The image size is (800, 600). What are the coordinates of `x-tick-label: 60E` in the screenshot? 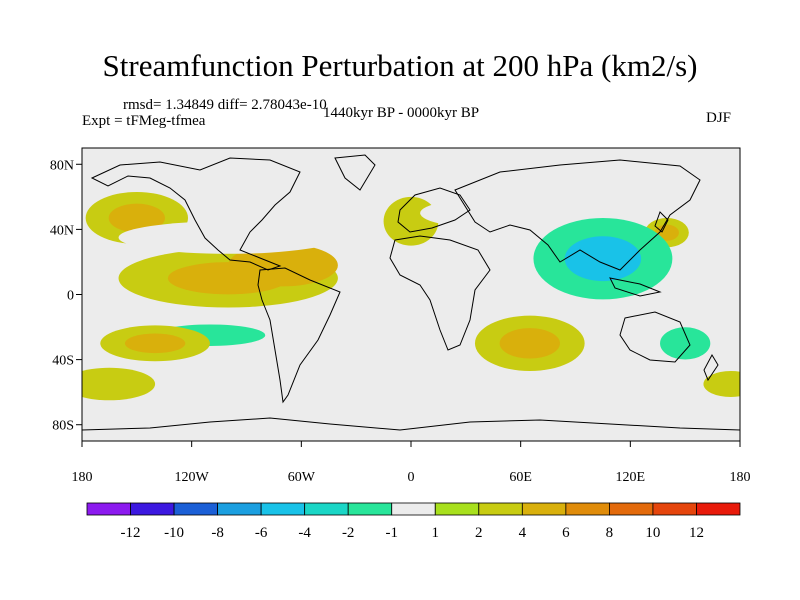 It's located at (520, 477).